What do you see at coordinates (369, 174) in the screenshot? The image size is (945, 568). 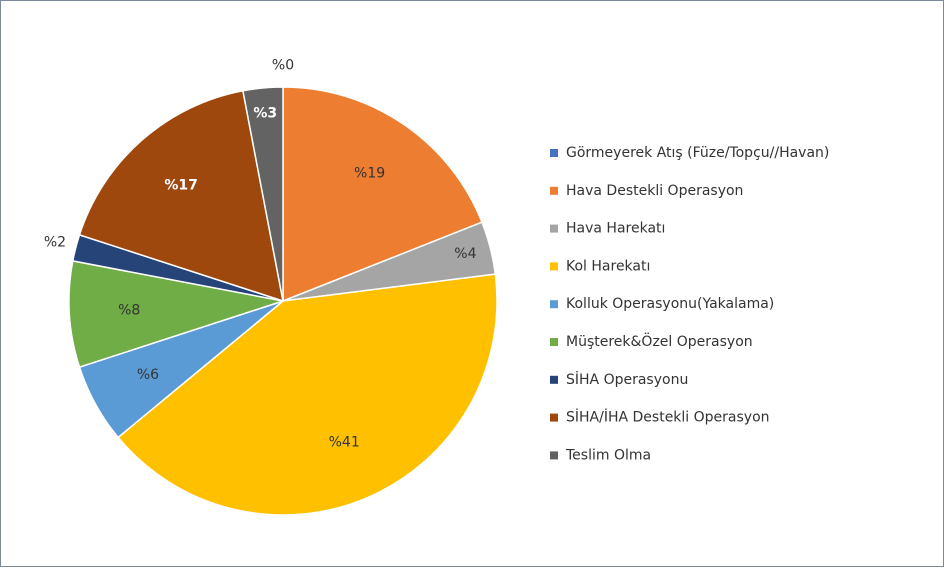 I see `slice-label: %19` at bounding box center [369, 174].